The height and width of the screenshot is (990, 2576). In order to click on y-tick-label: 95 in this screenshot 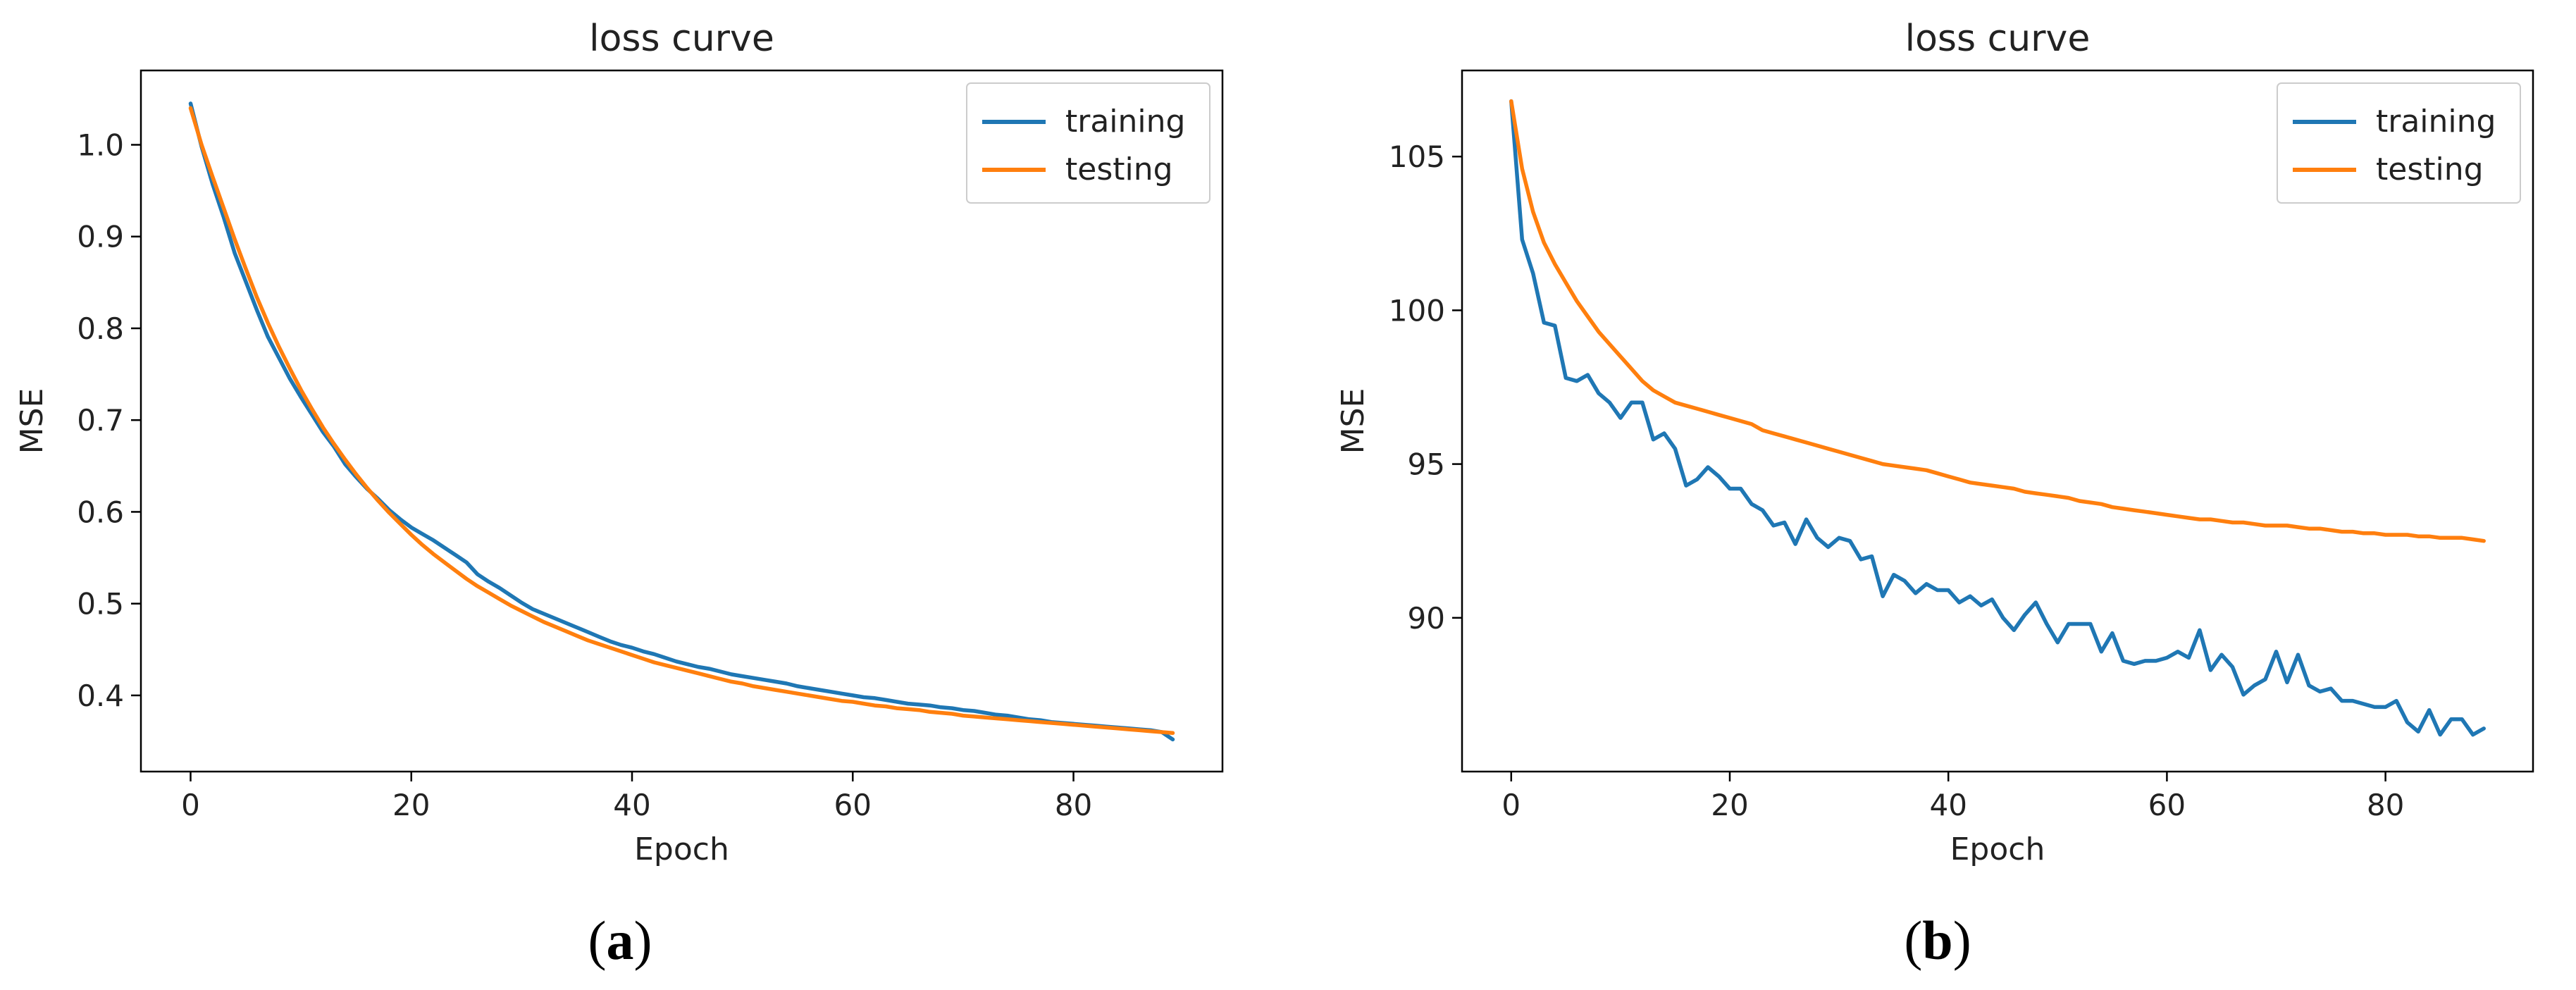, I will do `click(1426, 464)`.